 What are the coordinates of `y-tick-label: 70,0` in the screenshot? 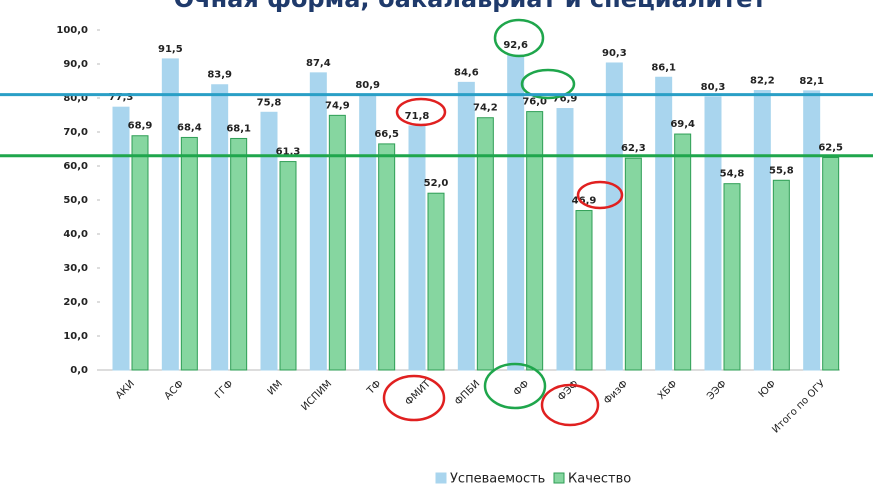 It's located at (75, 132).